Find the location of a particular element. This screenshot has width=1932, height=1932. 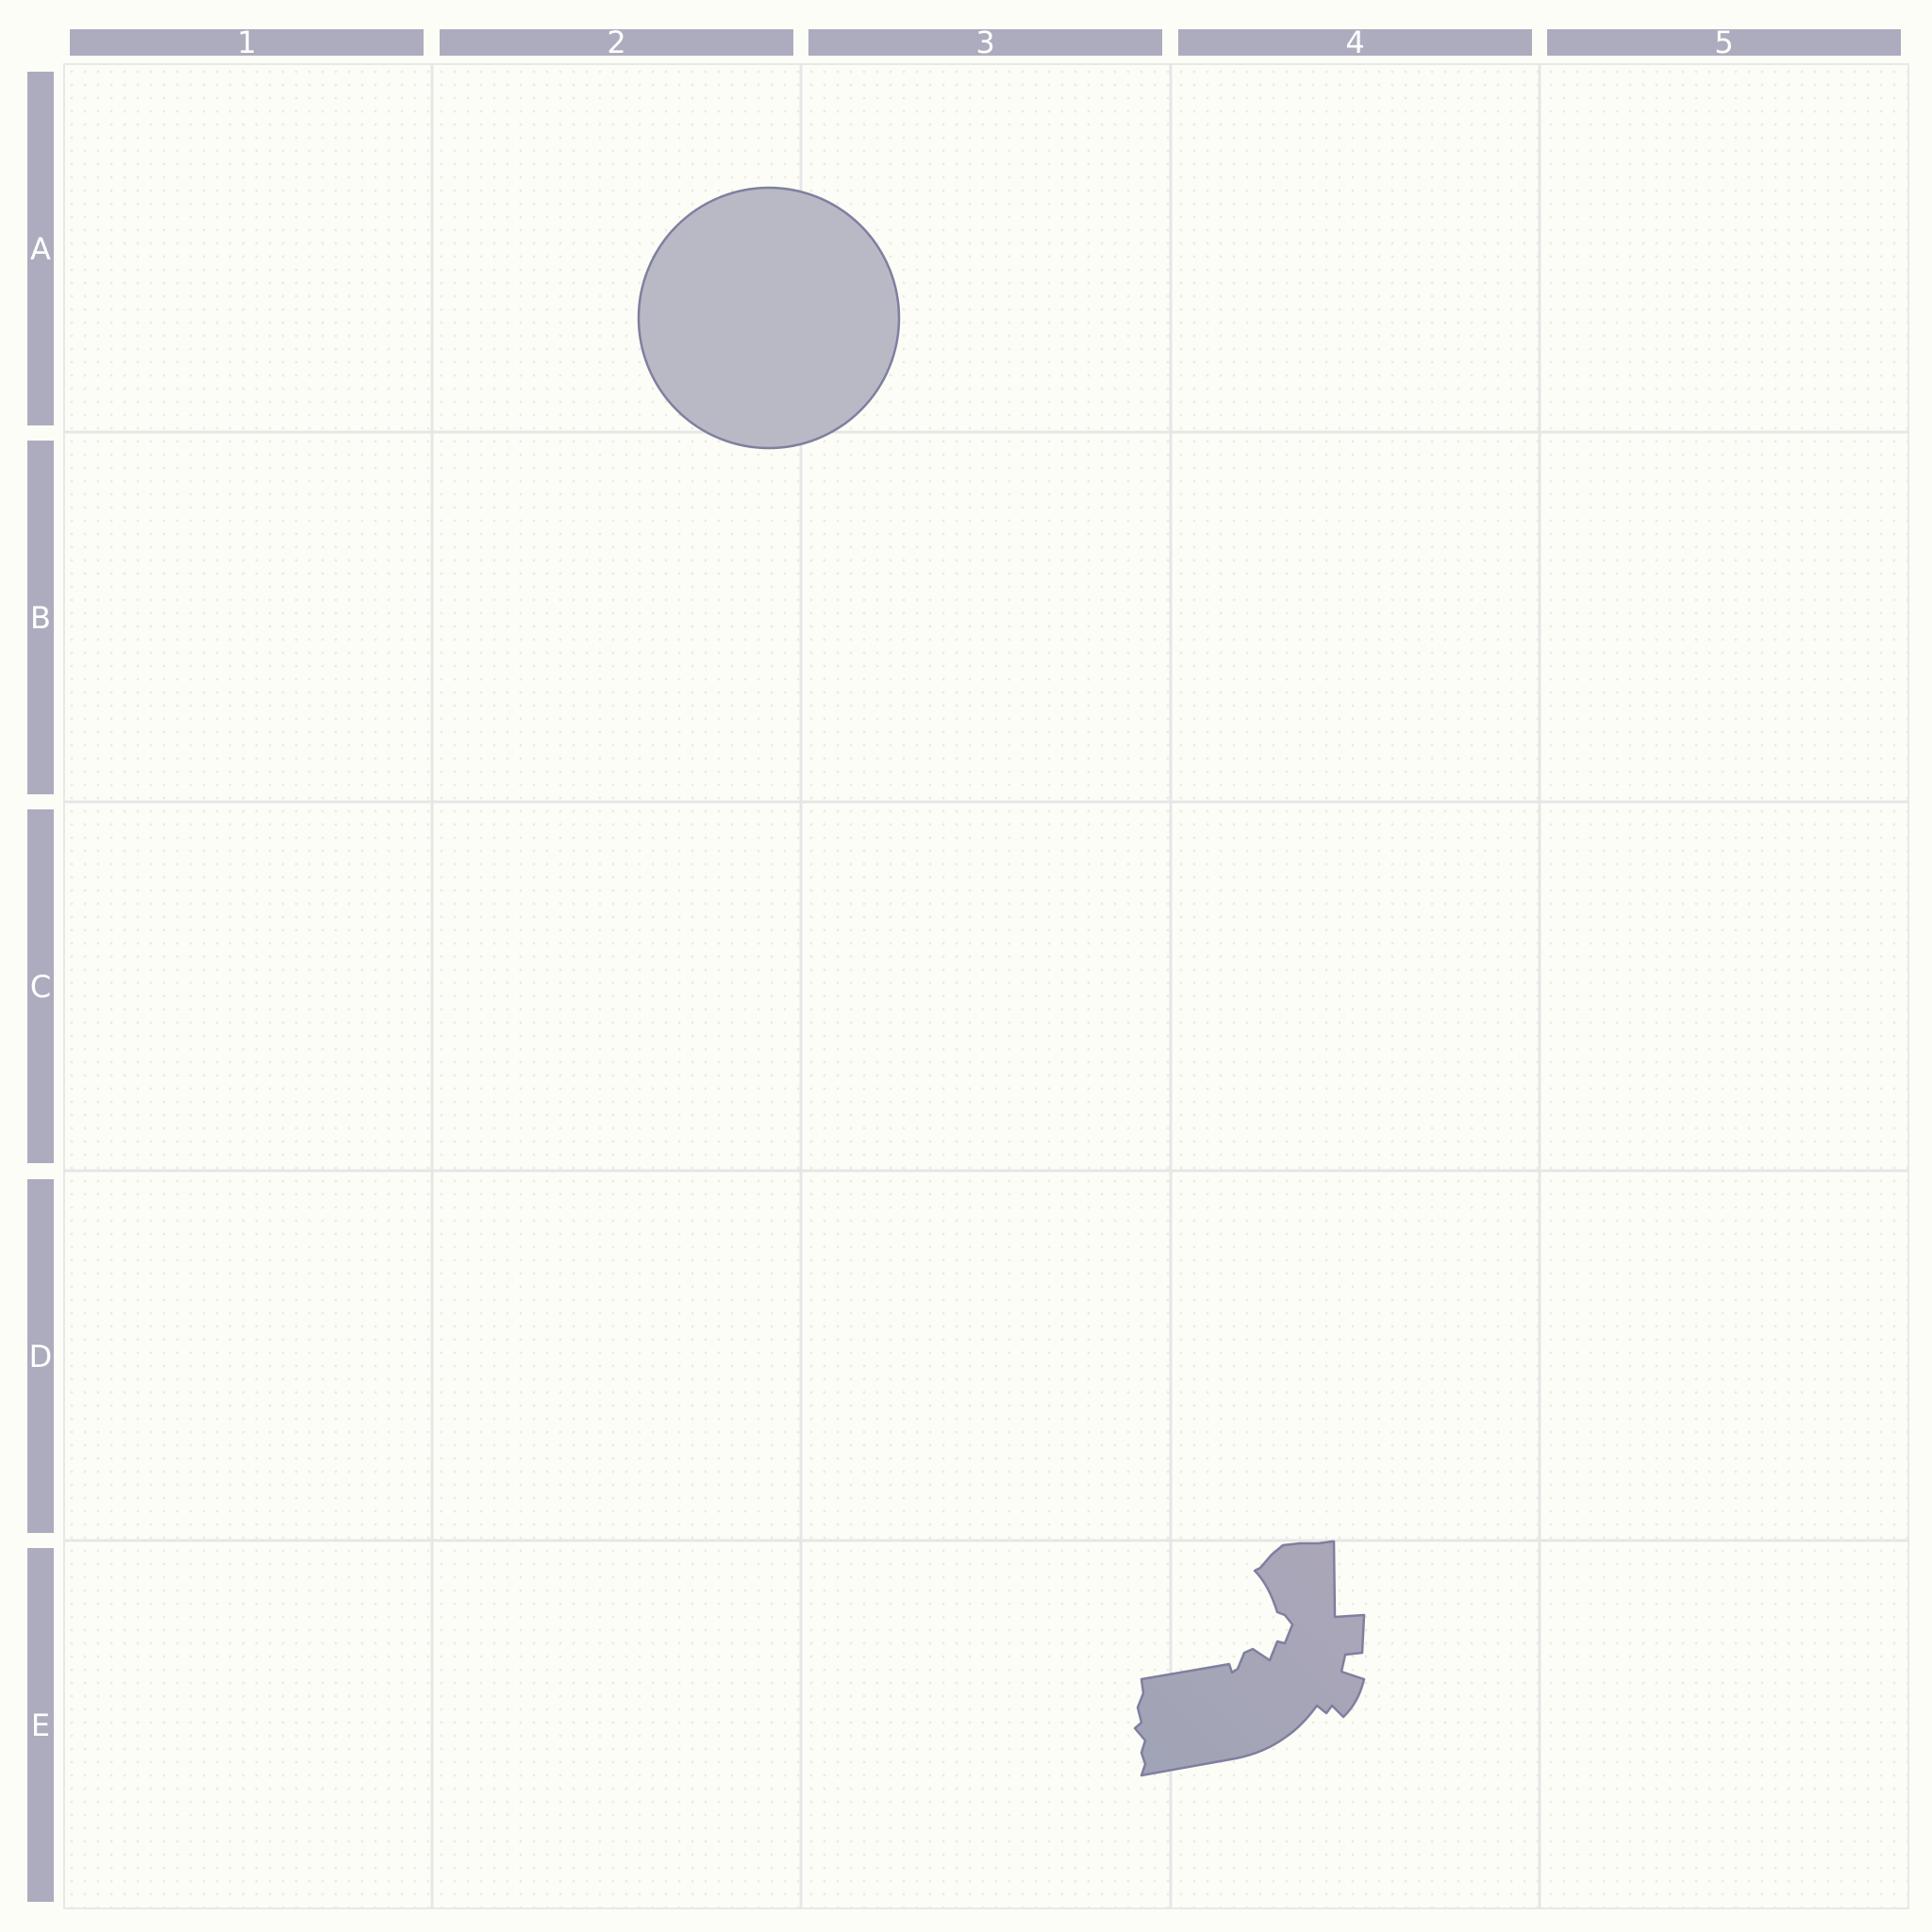

bent-pipe-piece is located at coordinates (1250, 1659).